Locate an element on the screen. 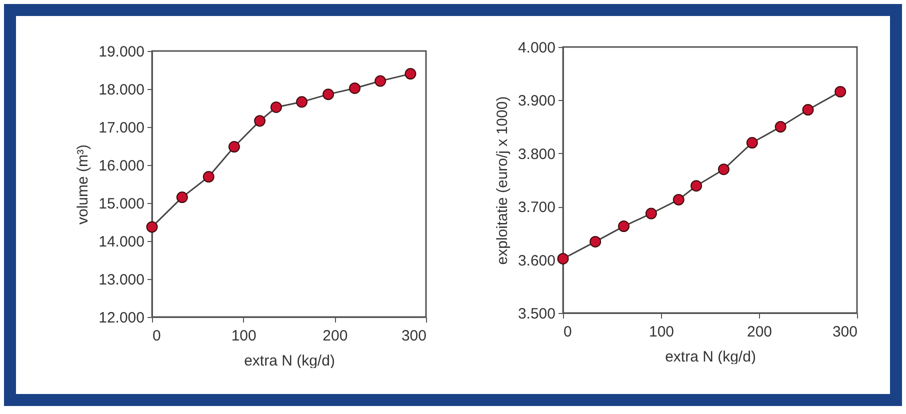 This screenshot has width=906, height=414. y-tick-label: 17.000 is located at coordinates (121, 128).